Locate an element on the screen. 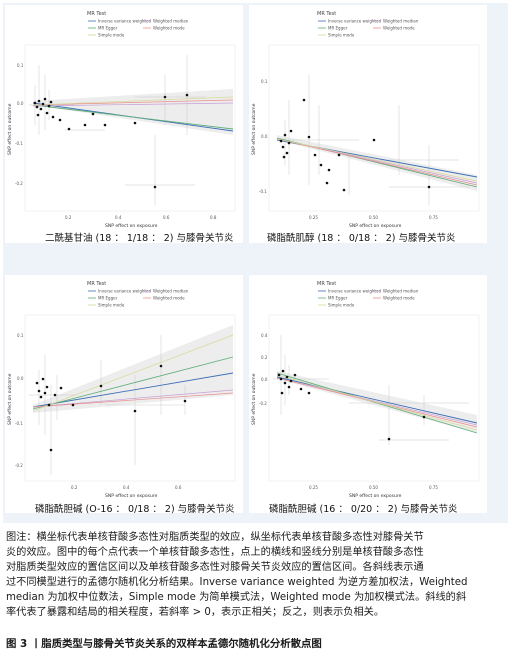 This screenshot has height=657, width=513. y-tick: 0.4 is located at coordinates (264, 335).